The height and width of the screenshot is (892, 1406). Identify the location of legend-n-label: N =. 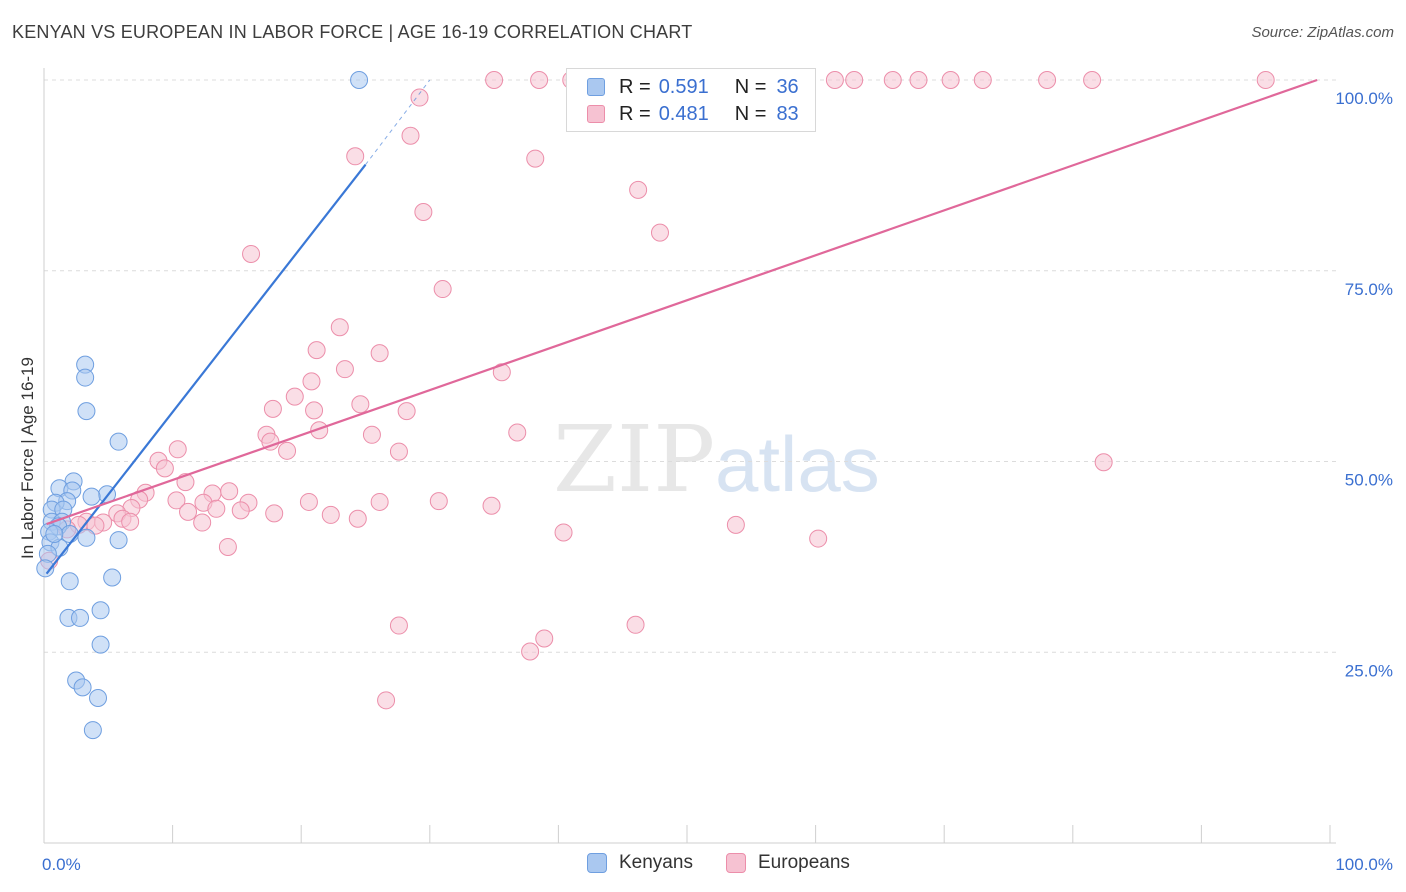
(750, 86).